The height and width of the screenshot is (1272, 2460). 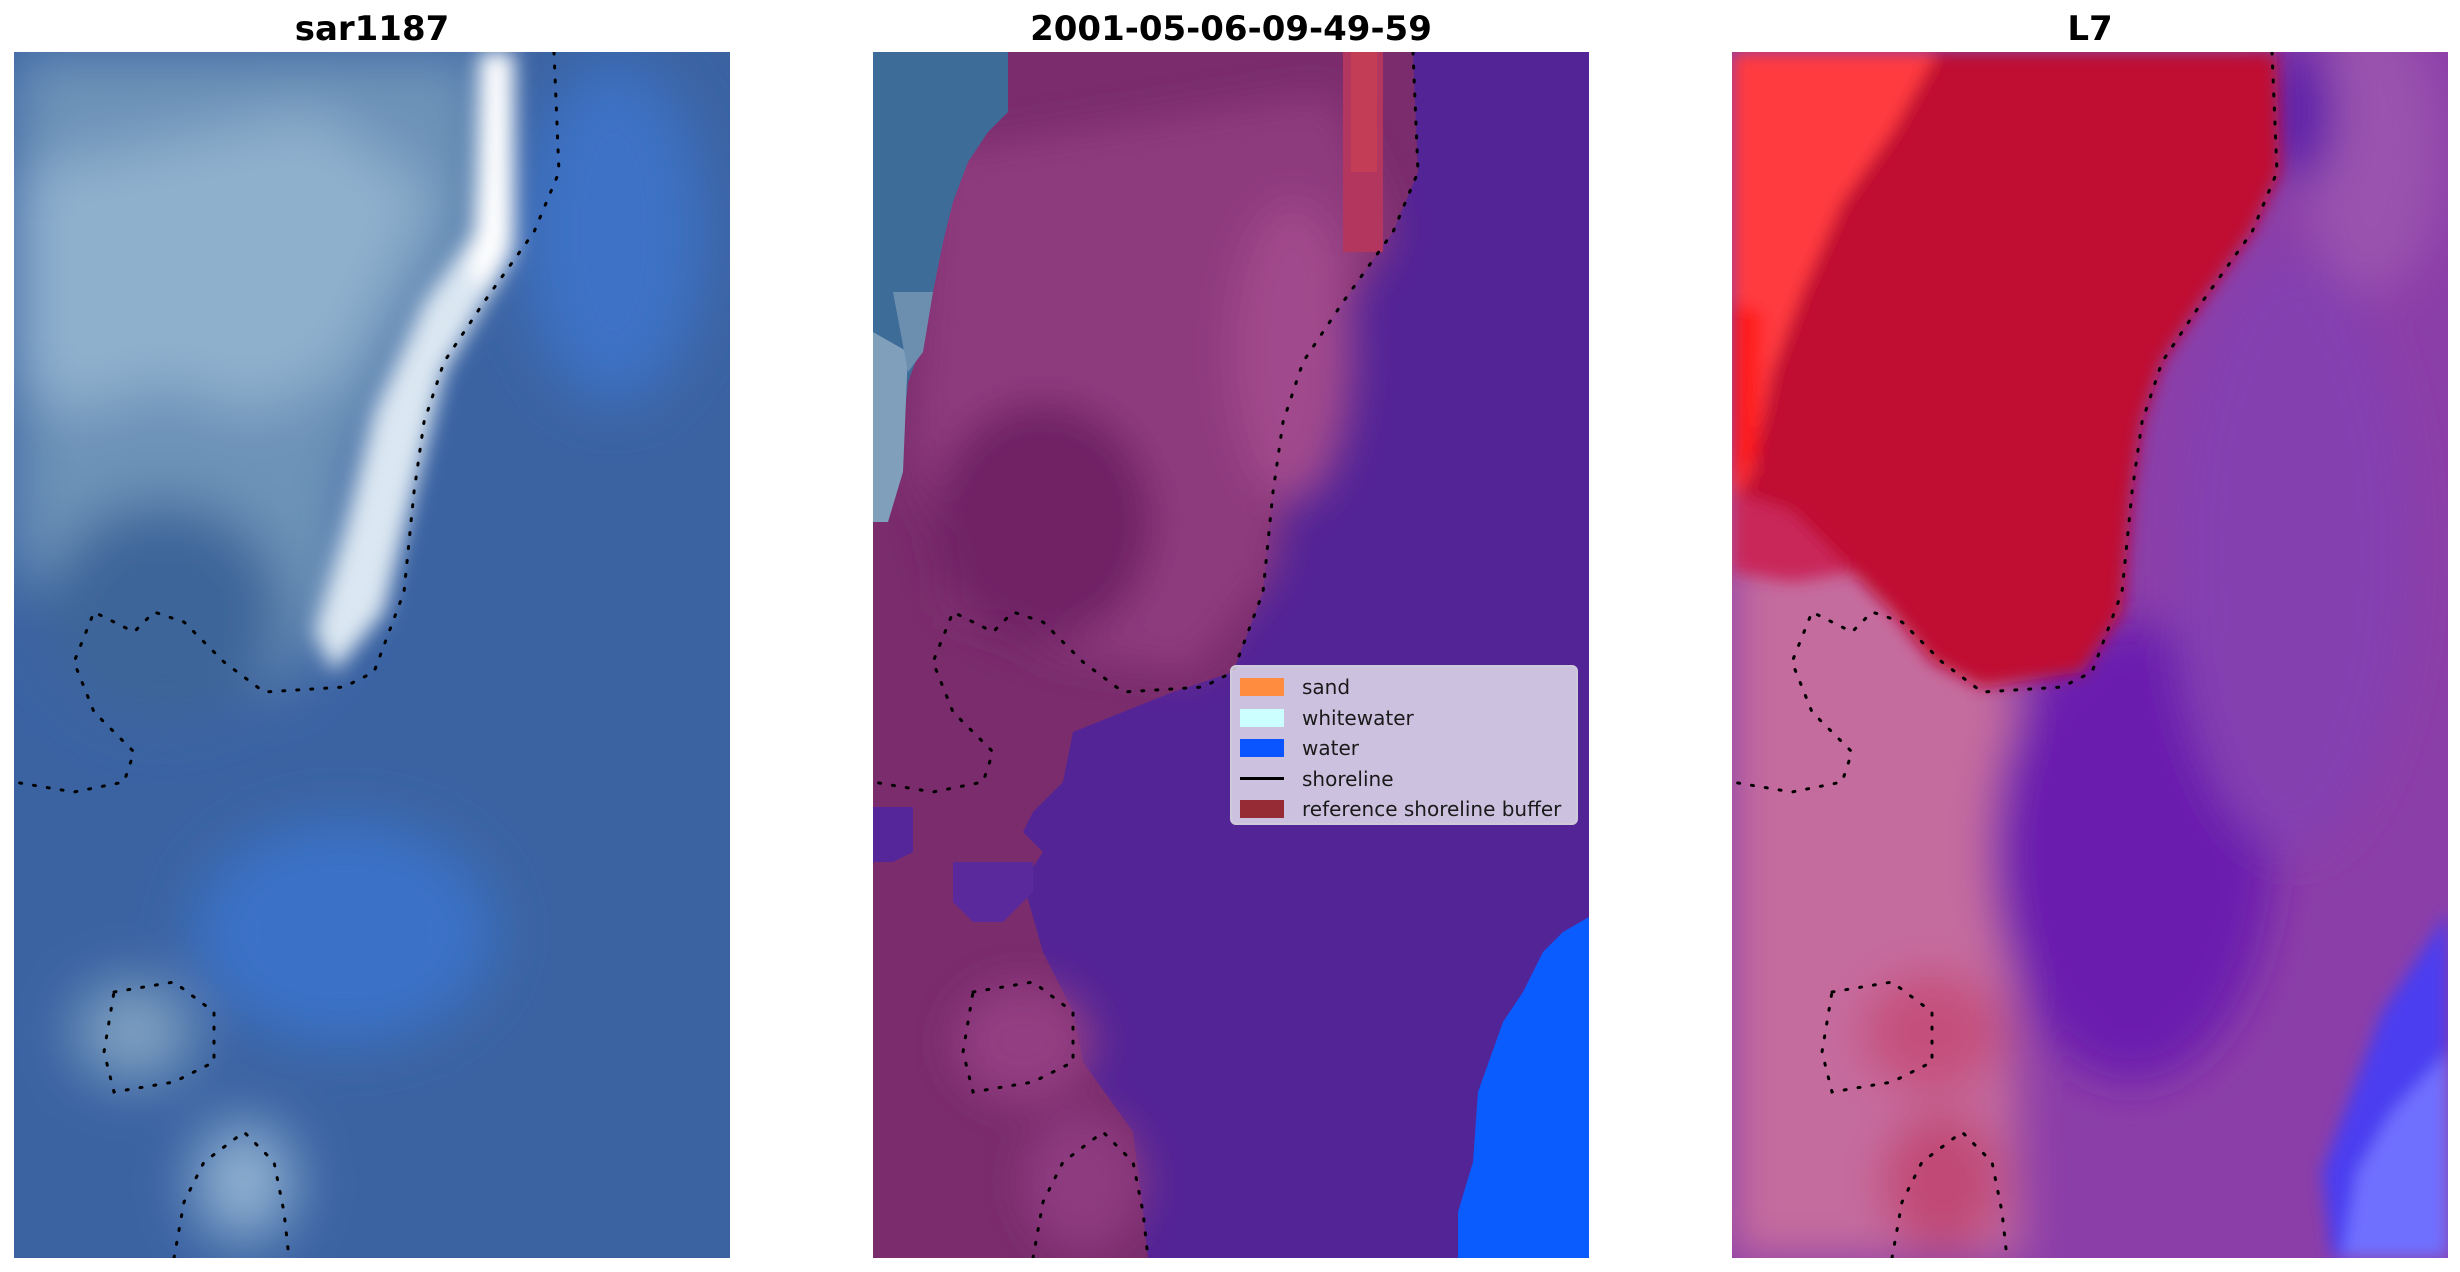 What do you see at coordinates (2090, 29) in the screenshot?
I see `panel-title-index: L7` at bounding box center [2090, 29].